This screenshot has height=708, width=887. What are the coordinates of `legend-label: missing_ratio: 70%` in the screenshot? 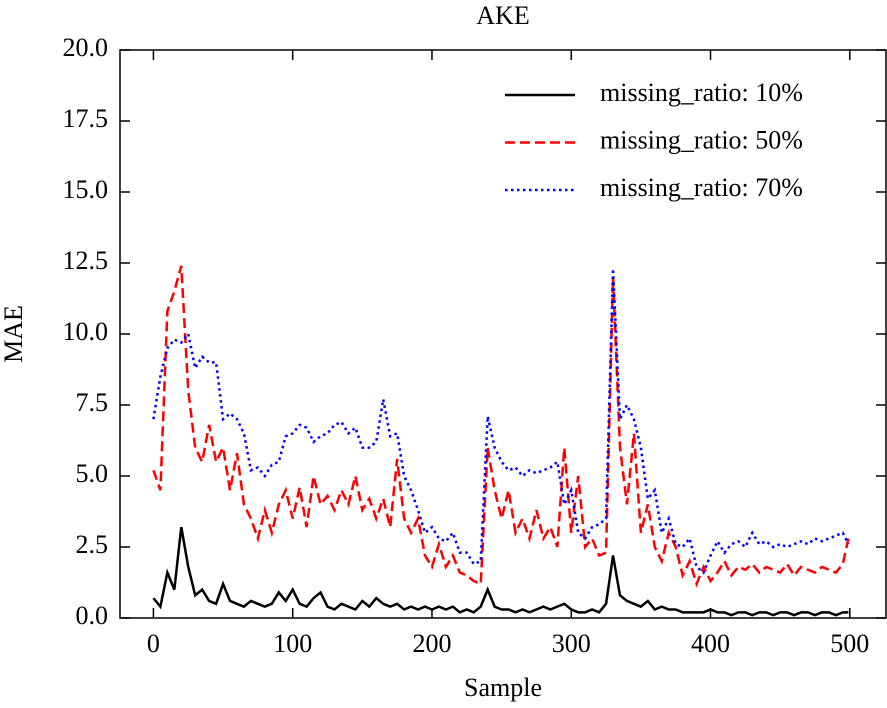 It's located at (701, 187).